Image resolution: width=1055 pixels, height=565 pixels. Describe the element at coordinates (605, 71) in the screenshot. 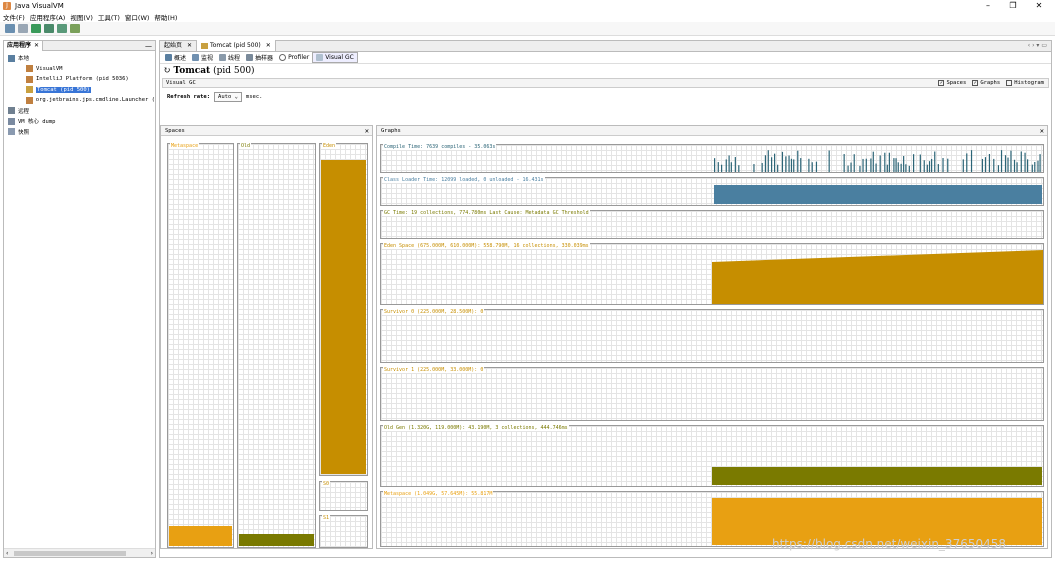

I see `process-title: ↻ Tomcat (pid 500)` at that location.